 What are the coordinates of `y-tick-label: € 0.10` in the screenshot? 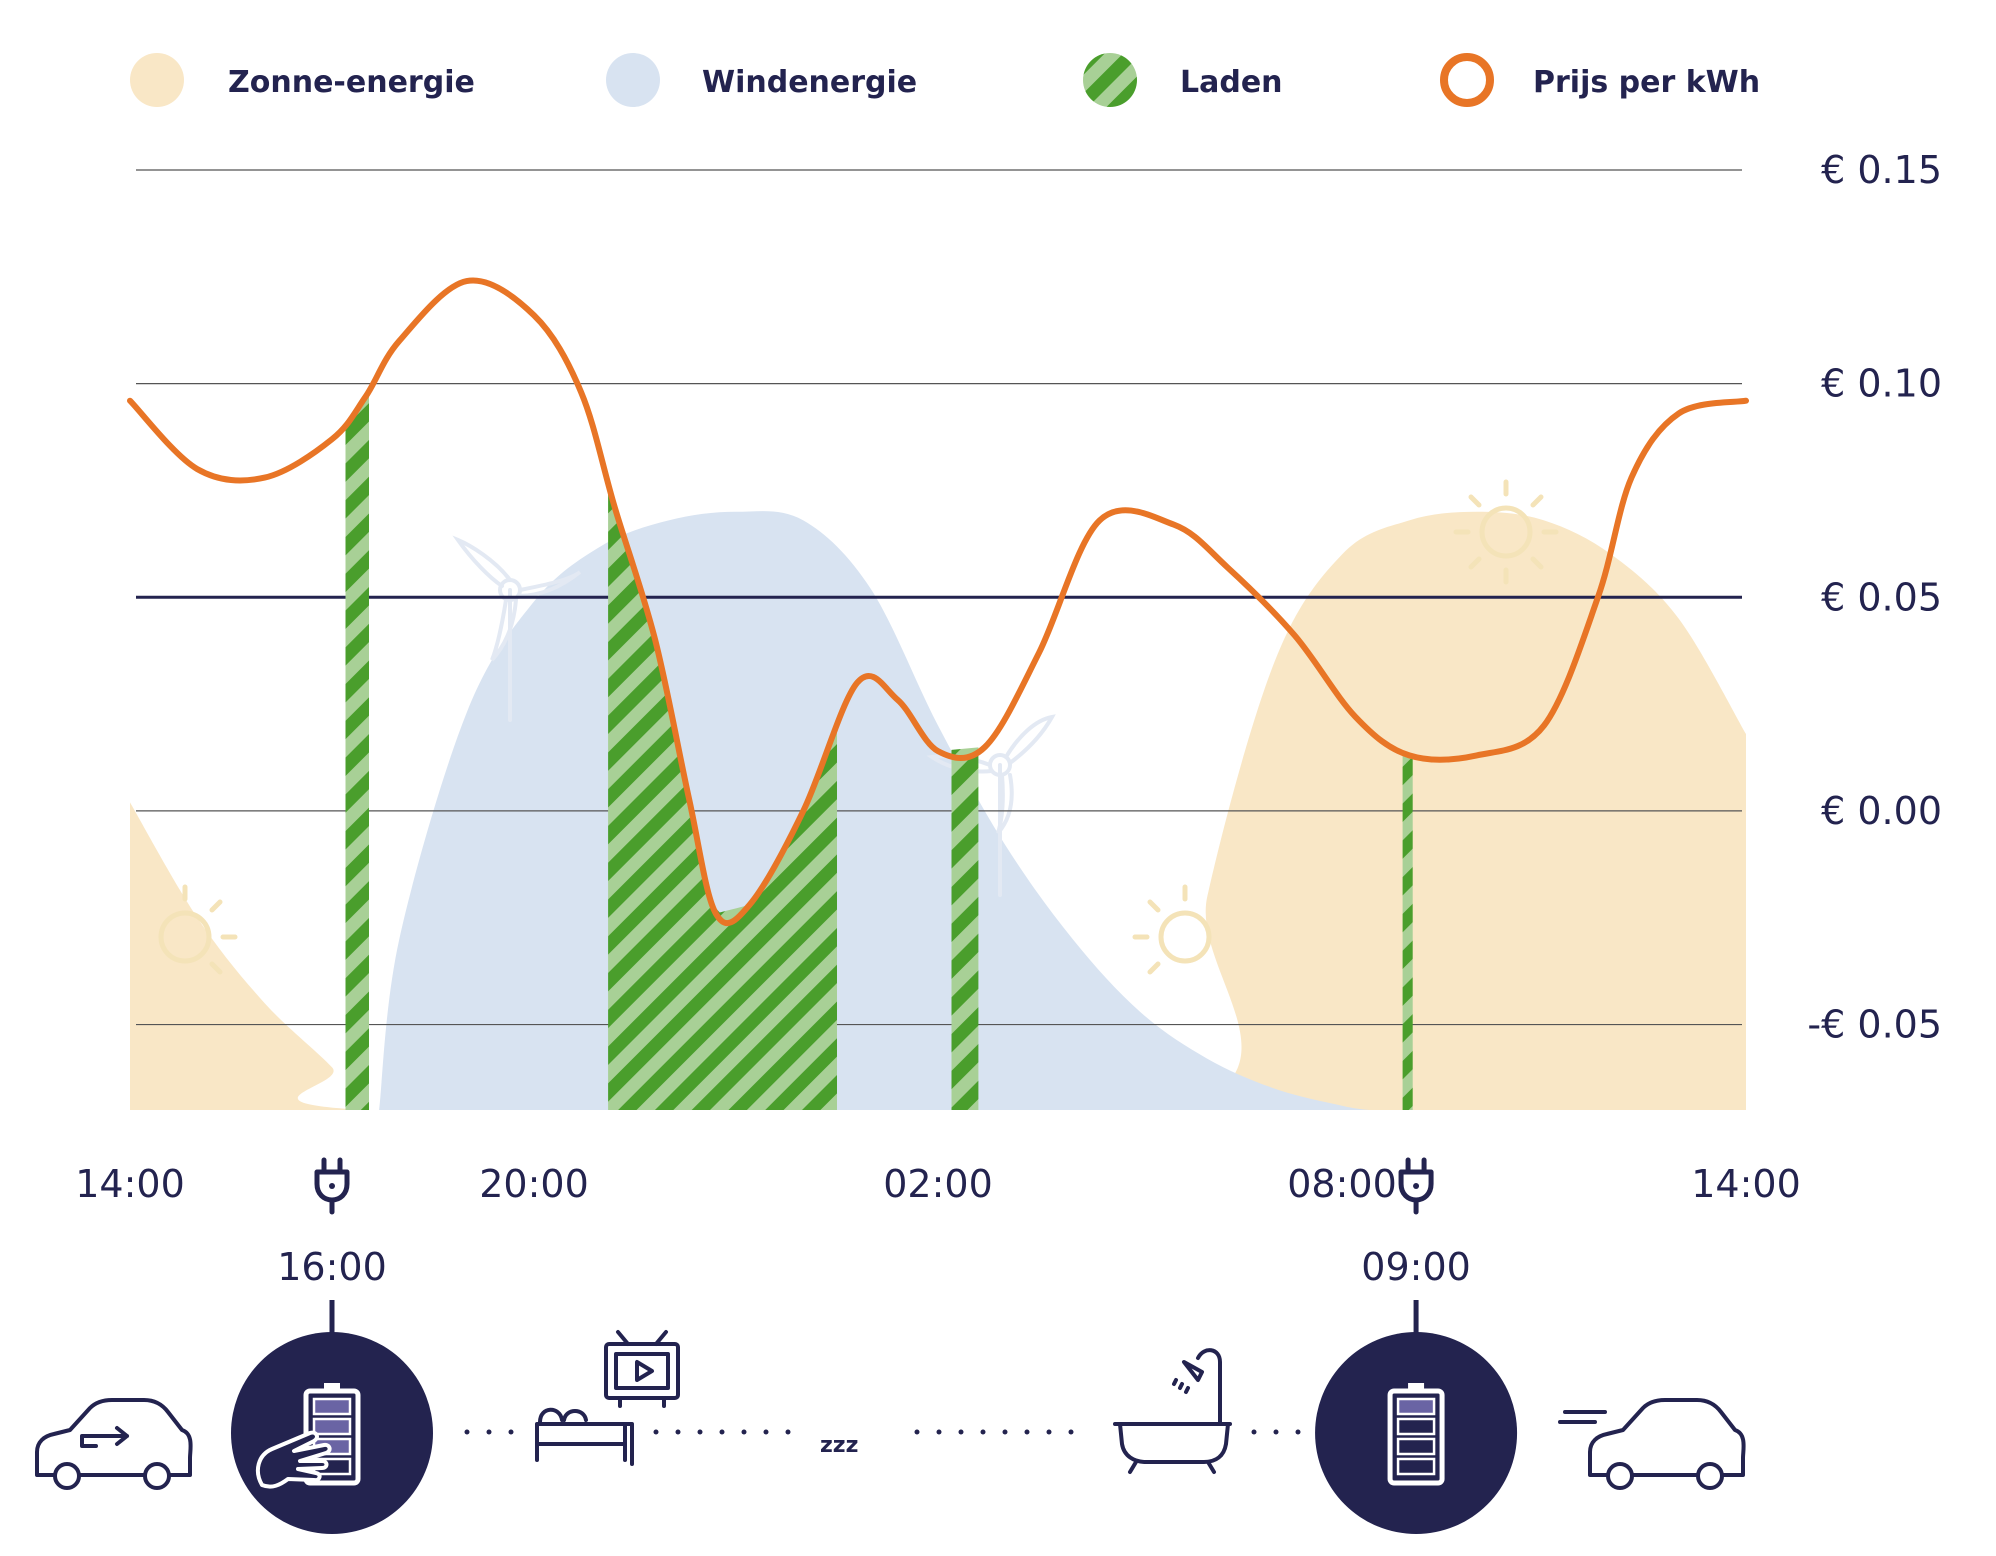 It's located at (1881, 384).